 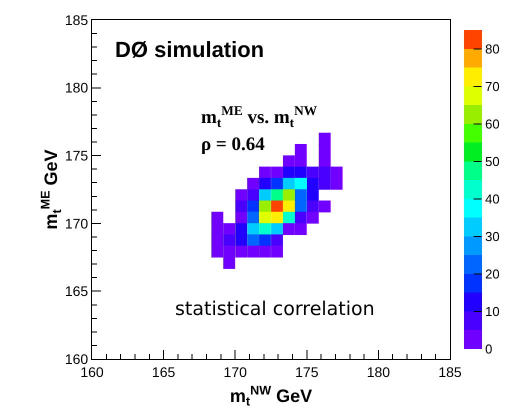 I want to click on color-bar-label: 30, so click(x=492, y=236).